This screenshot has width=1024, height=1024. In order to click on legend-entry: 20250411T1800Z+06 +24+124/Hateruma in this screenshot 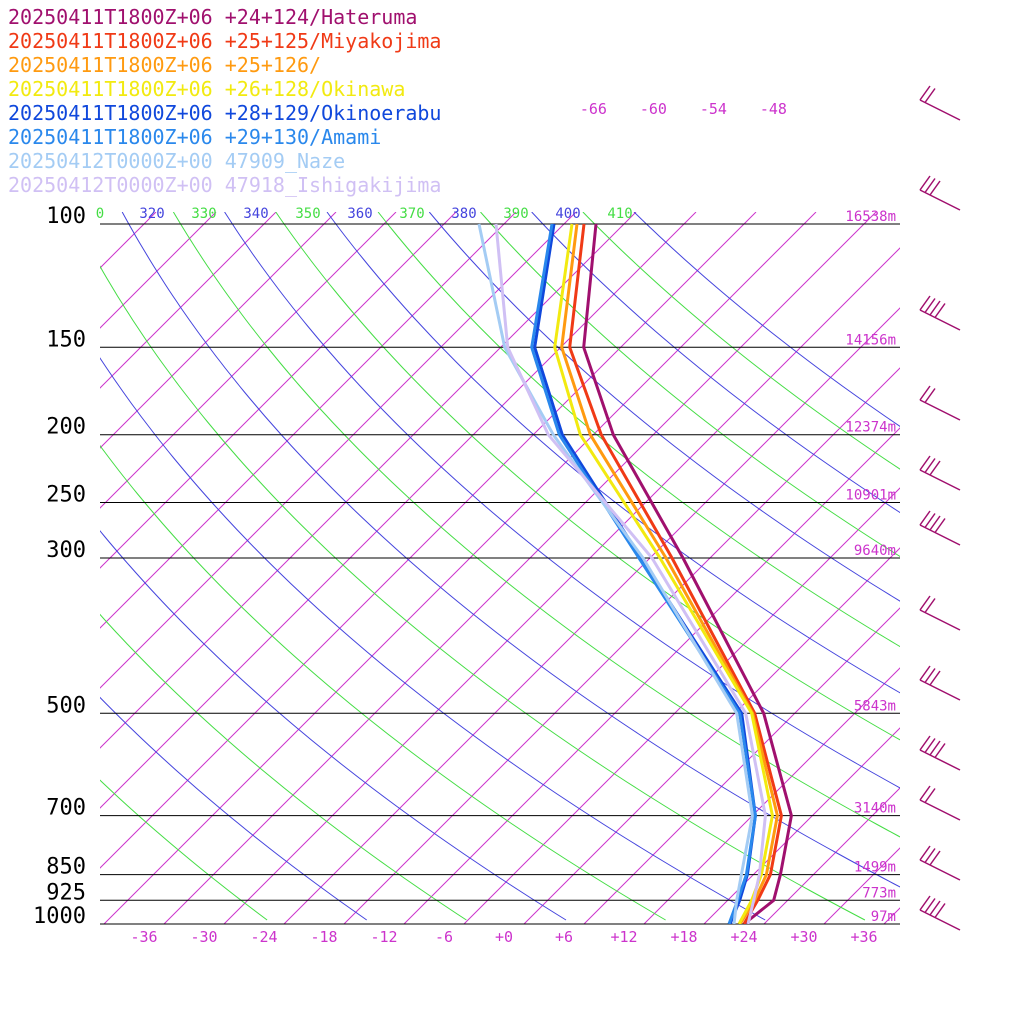, I will do `click(212, 17)`.